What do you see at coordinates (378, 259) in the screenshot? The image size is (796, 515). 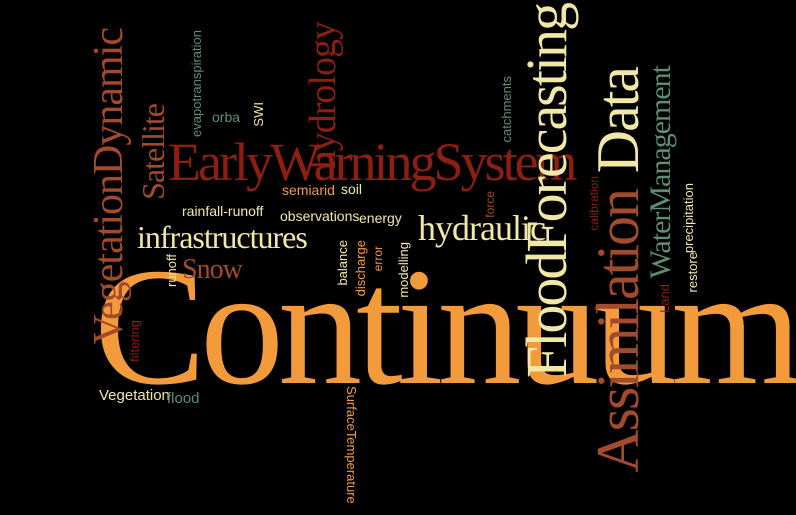 I see `word-error: error` at bounding box center [378, 259].